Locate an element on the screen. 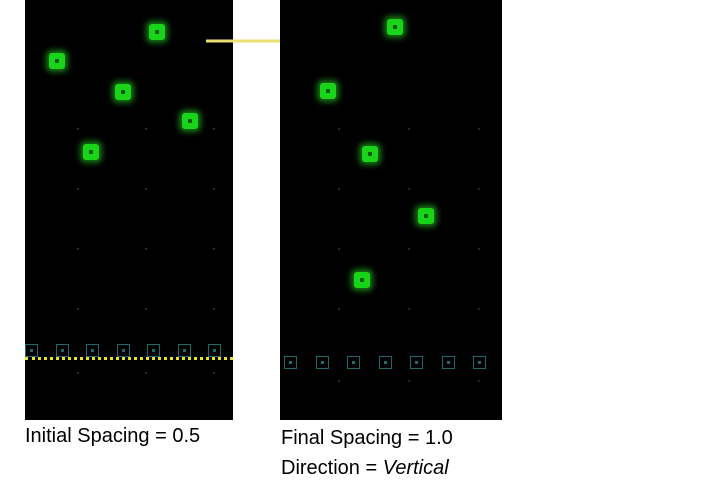  guide-line is located at coordinates (129, 358).